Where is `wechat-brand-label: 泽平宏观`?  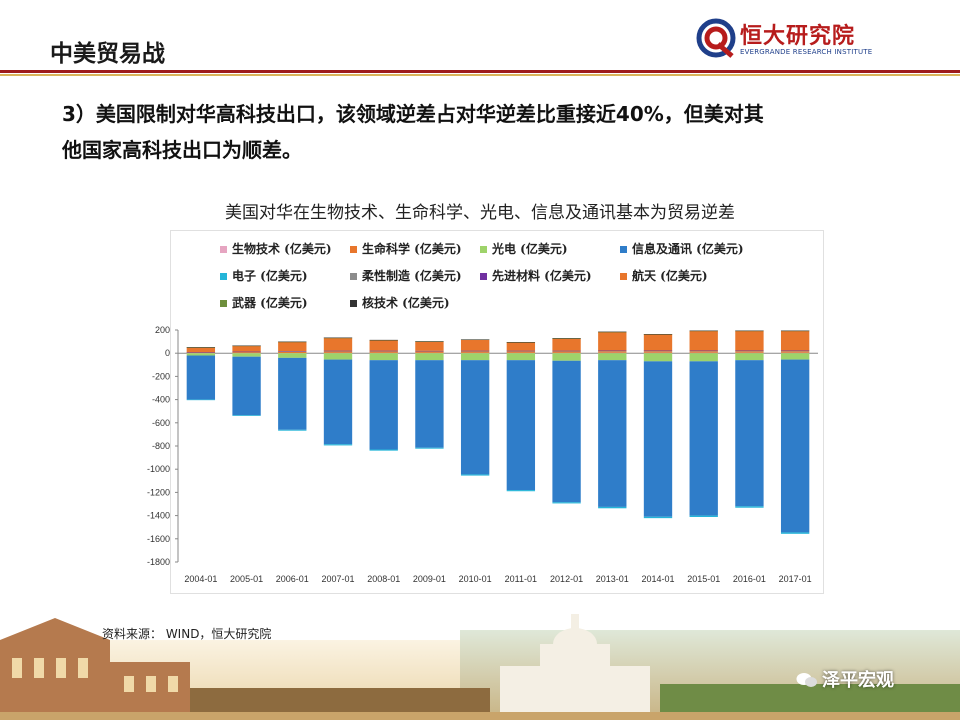 wechat-brand-label: 泽平宏观 is located at coordinates (858, 680).